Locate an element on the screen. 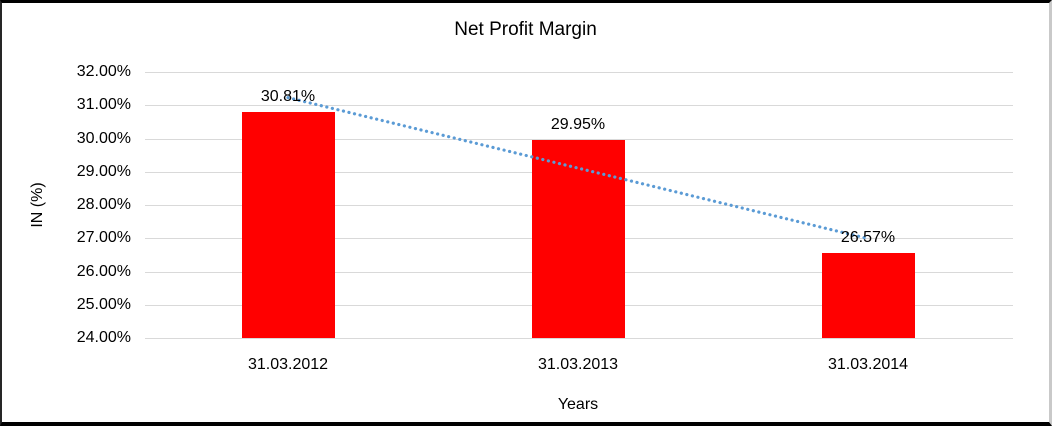 The width and height of the screenshot is (1052, 426). y-tick-label: 32.00% is located at coordinates (103, 71).